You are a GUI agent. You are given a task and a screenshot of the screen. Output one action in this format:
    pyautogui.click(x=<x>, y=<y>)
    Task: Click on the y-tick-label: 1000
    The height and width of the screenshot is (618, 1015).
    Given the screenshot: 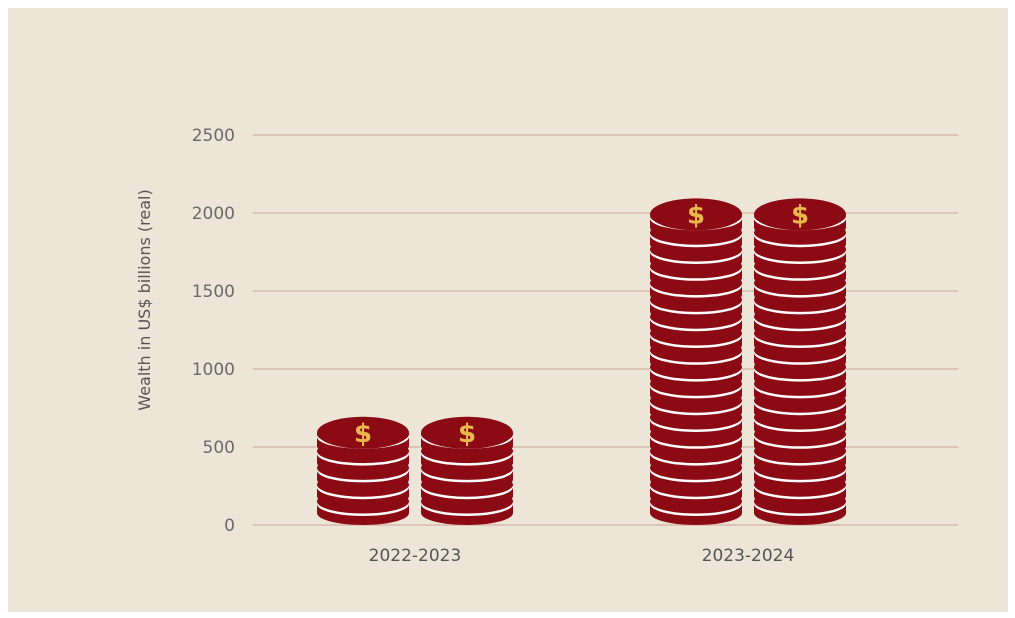 What is the action you would take?
    pyautogui.click(x=213, y=370)
    